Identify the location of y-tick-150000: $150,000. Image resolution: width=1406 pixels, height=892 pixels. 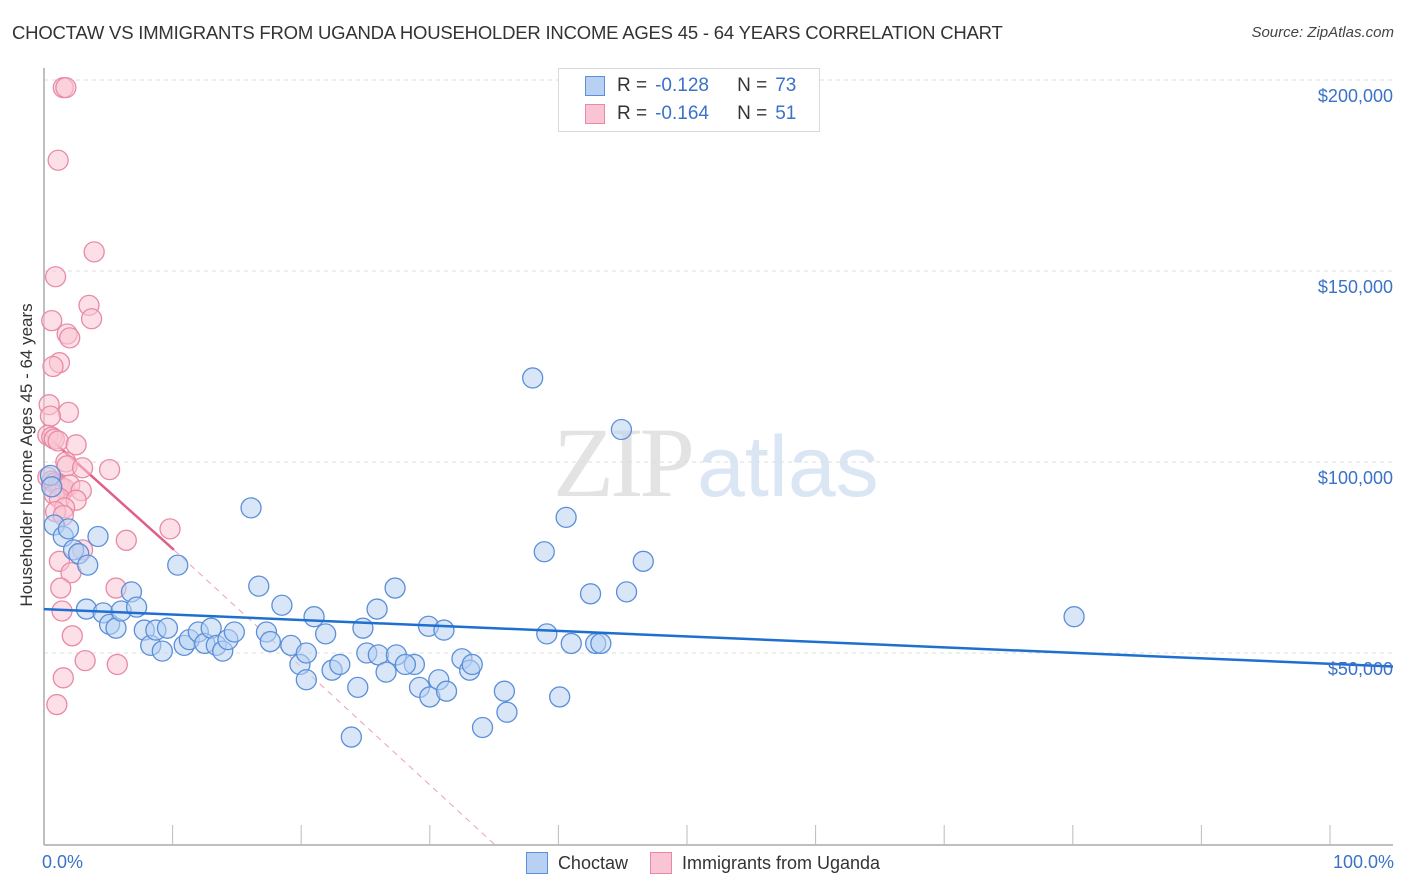
(1355, 287).